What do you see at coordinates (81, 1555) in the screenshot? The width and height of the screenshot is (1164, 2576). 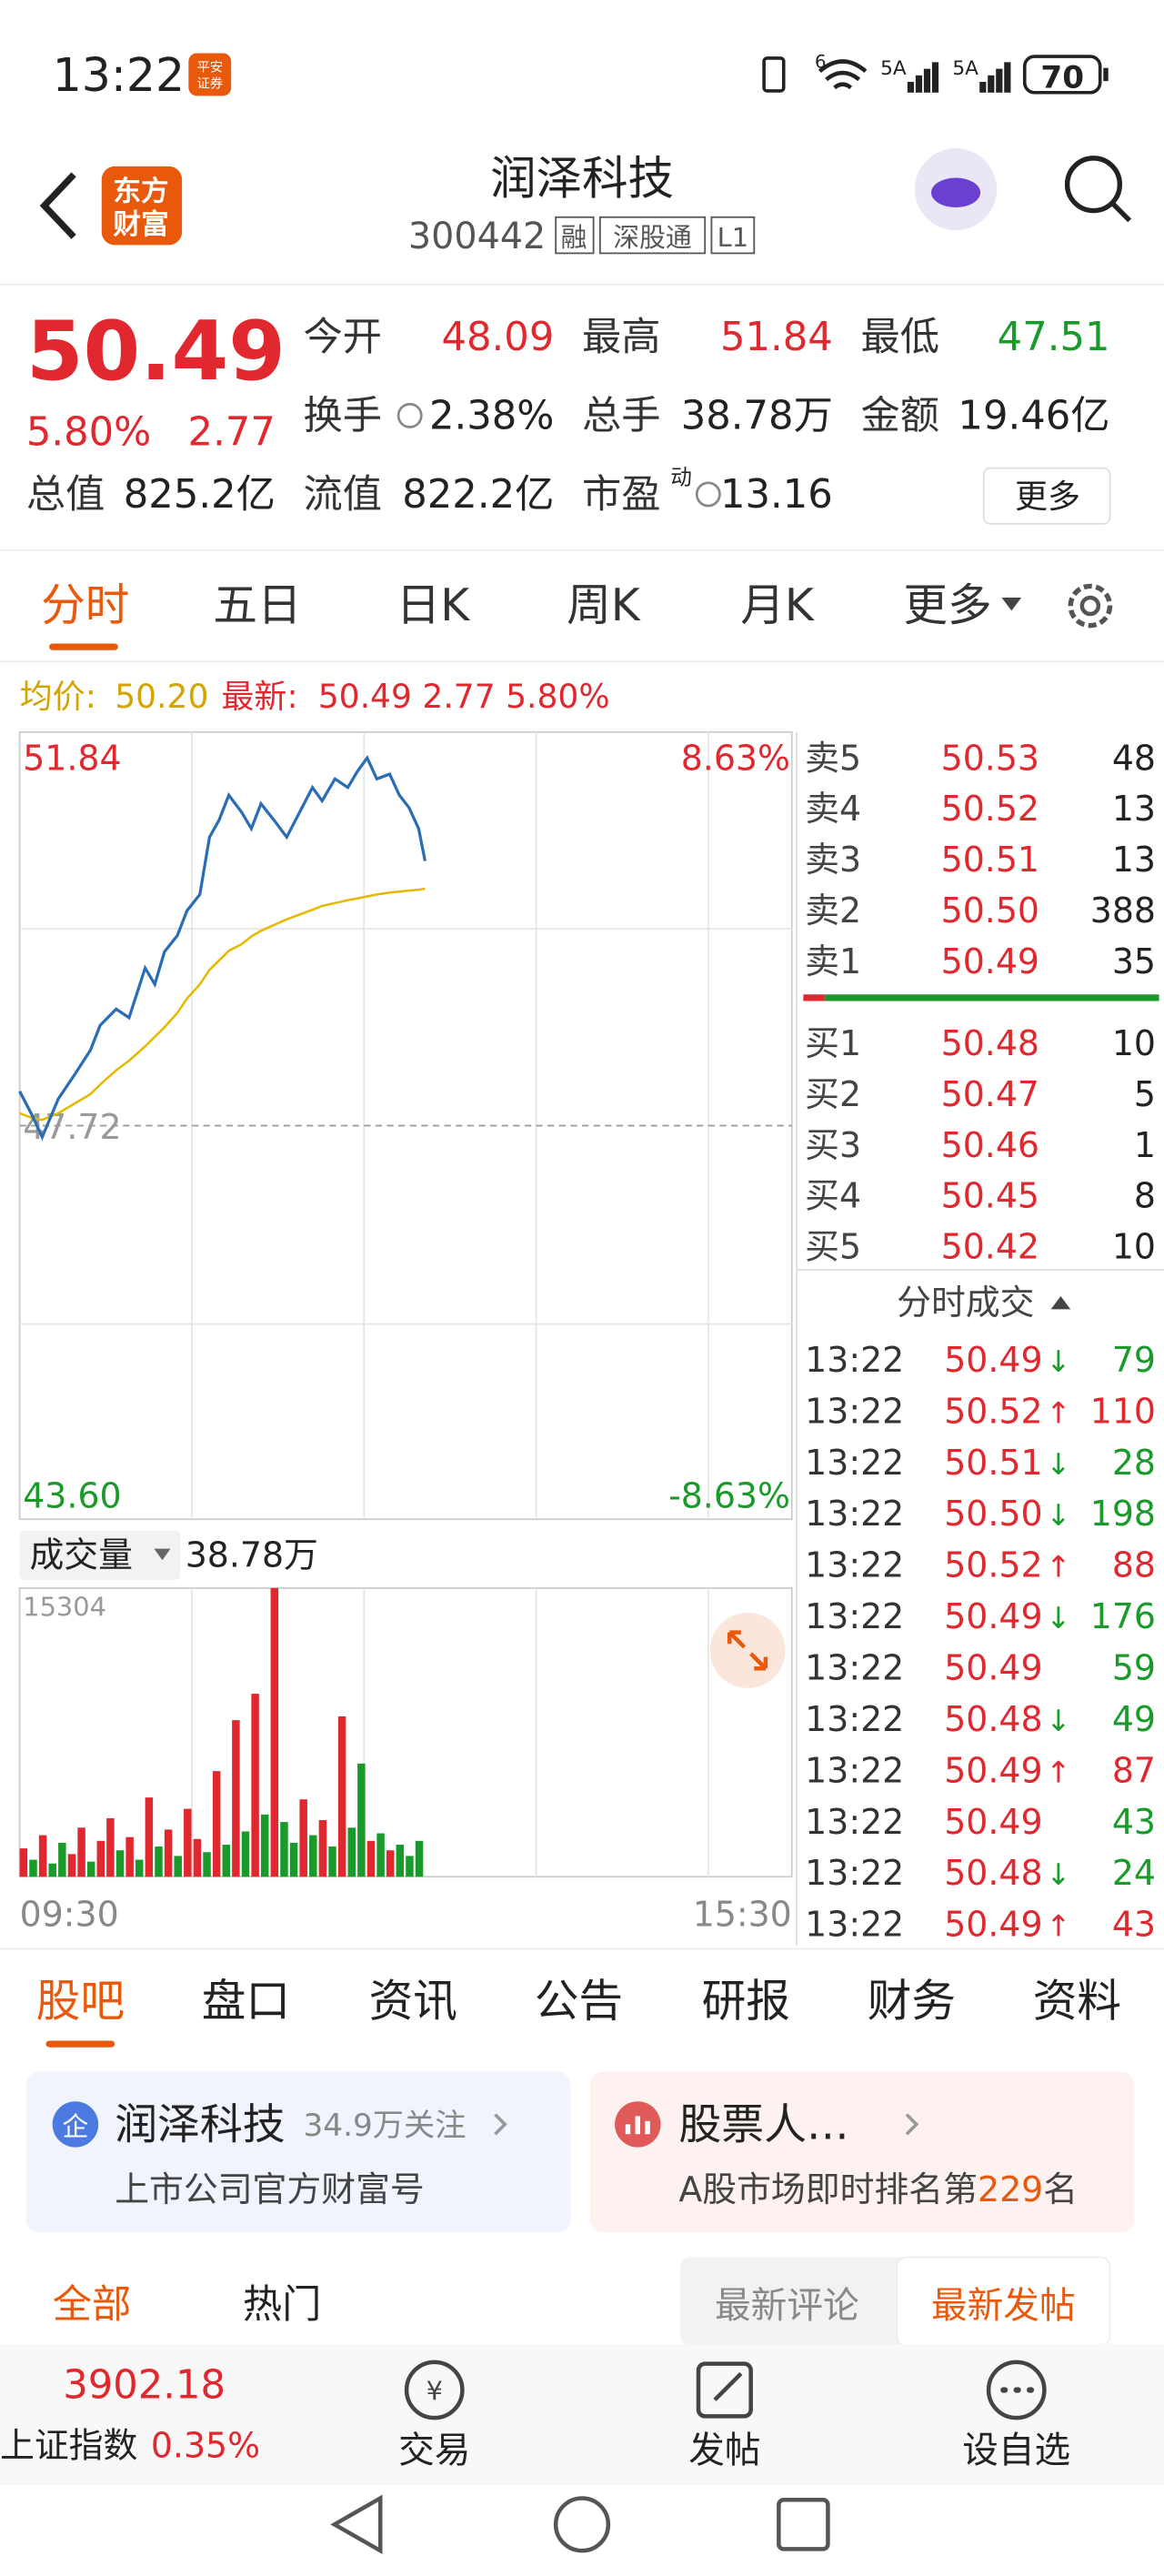 I see `volume-title: 成交量` at bounding box center [81, 1555].